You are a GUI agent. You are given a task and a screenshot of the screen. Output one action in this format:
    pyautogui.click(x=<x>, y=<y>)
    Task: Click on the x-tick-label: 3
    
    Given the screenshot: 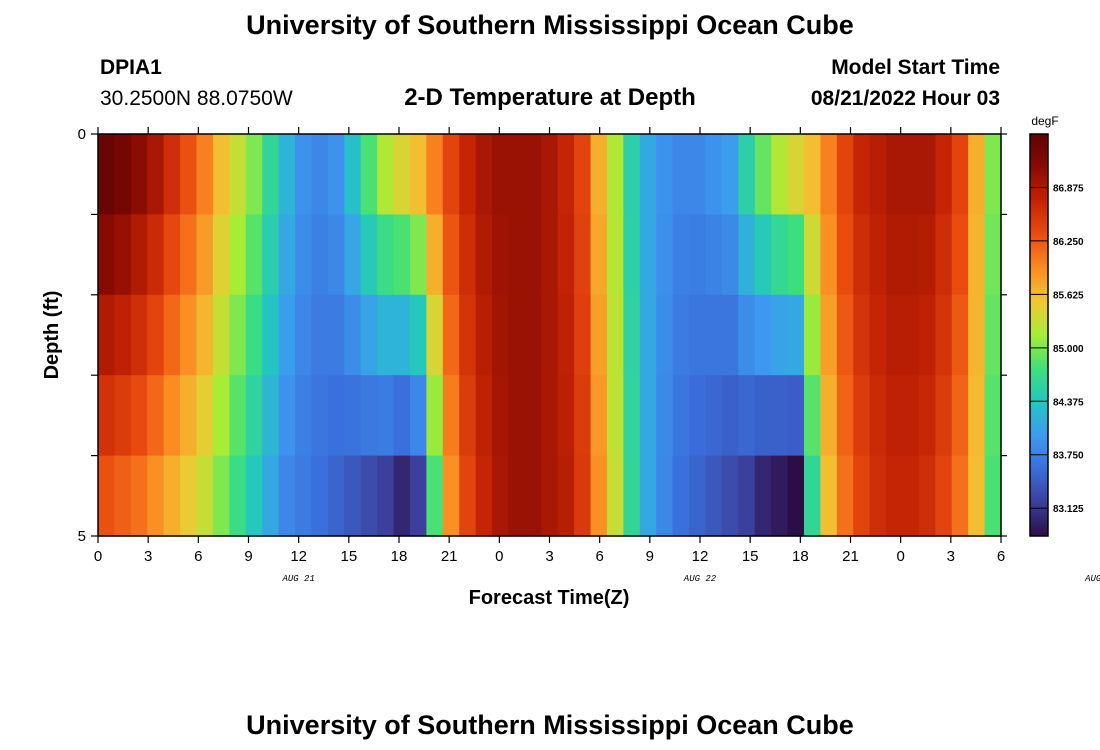 What is the action you would take?
    pyautogui.click(x=549, y=556)
    